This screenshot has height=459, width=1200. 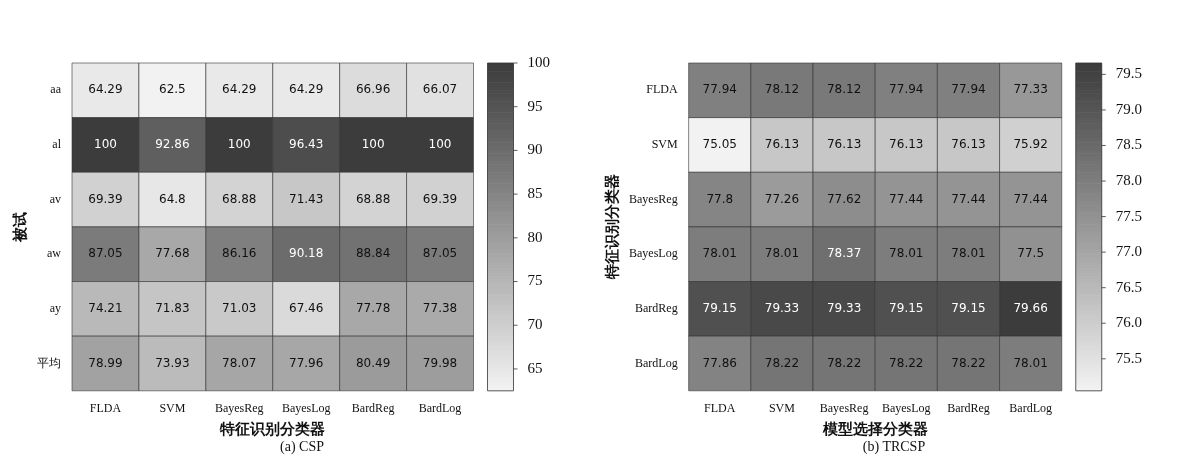 What do you see at coordinates (105, 307) in the screenshot?
I see `data-label: 74.21` at bounding box center [105, 307].